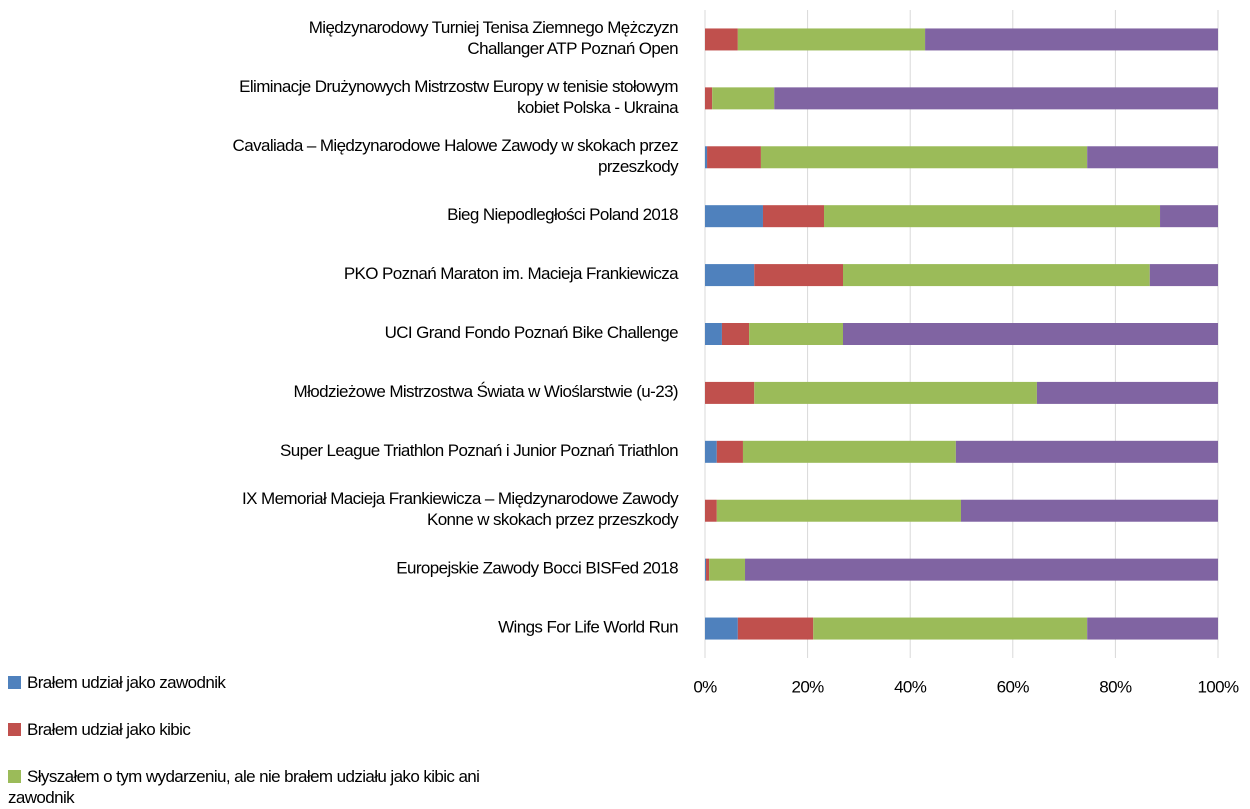  I want to click on label-line: Wings For Life World Run, so click(588, 627).